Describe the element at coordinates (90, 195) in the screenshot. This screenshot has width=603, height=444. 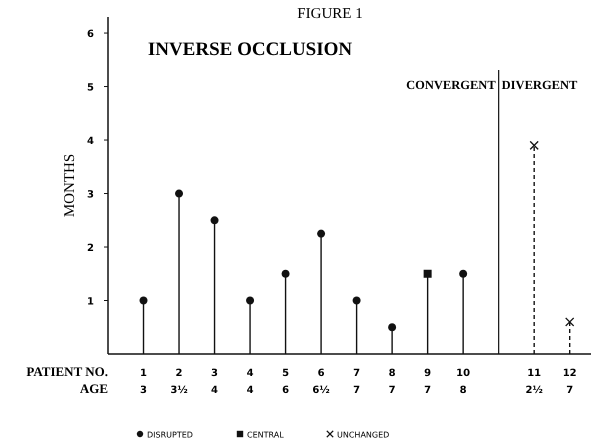
I see `y-tick-label: 3` at that location.